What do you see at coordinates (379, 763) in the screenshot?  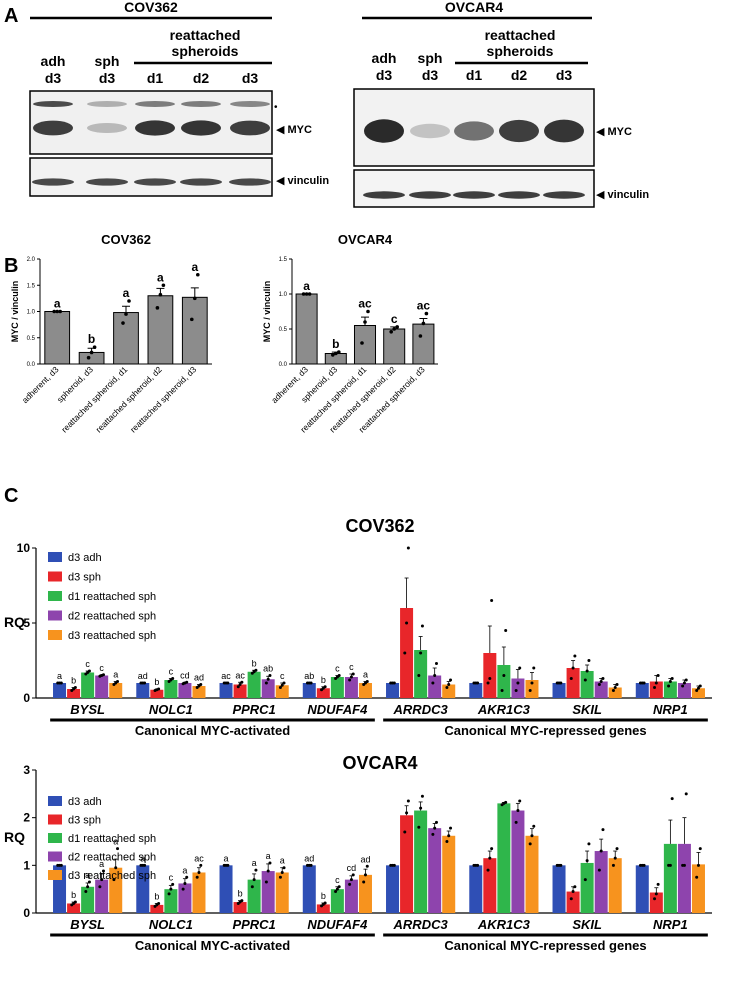 I see `chart-title: OVCAR4` at bounding box center [379, 763].